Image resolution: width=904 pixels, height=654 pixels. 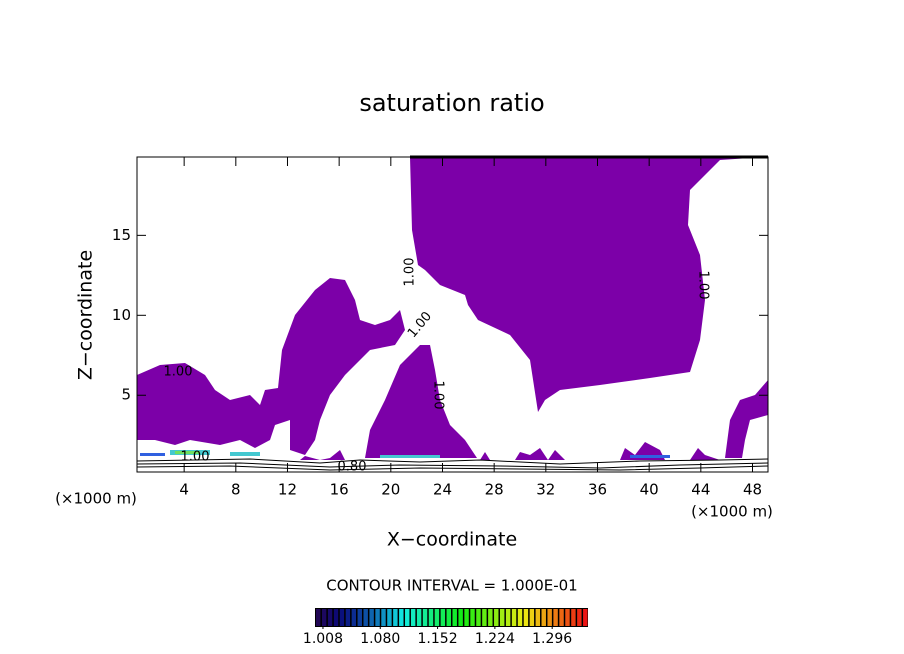 What do you see at coordinates (323, 639) in the screenshot?
I see `colorbar-tick-label: 1.008` at bounding box center [323, 639].